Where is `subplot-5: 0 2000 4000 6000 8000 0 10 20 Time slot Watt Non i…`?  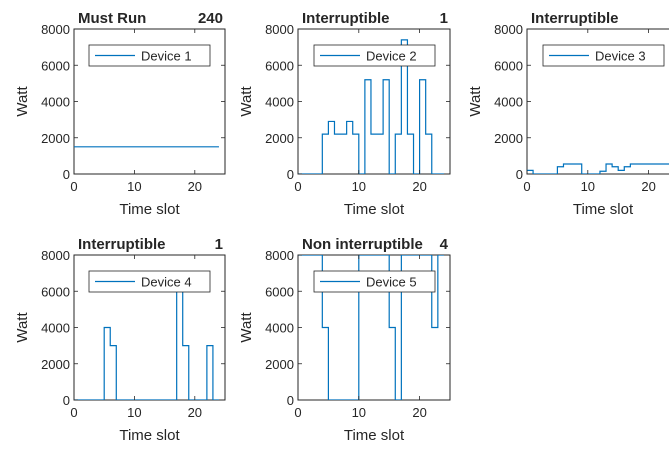 subplot-5: 0 2000 4000 6000 8000 0 10 20 Time slot Watt Non i… is located at coordinates (344, 340).